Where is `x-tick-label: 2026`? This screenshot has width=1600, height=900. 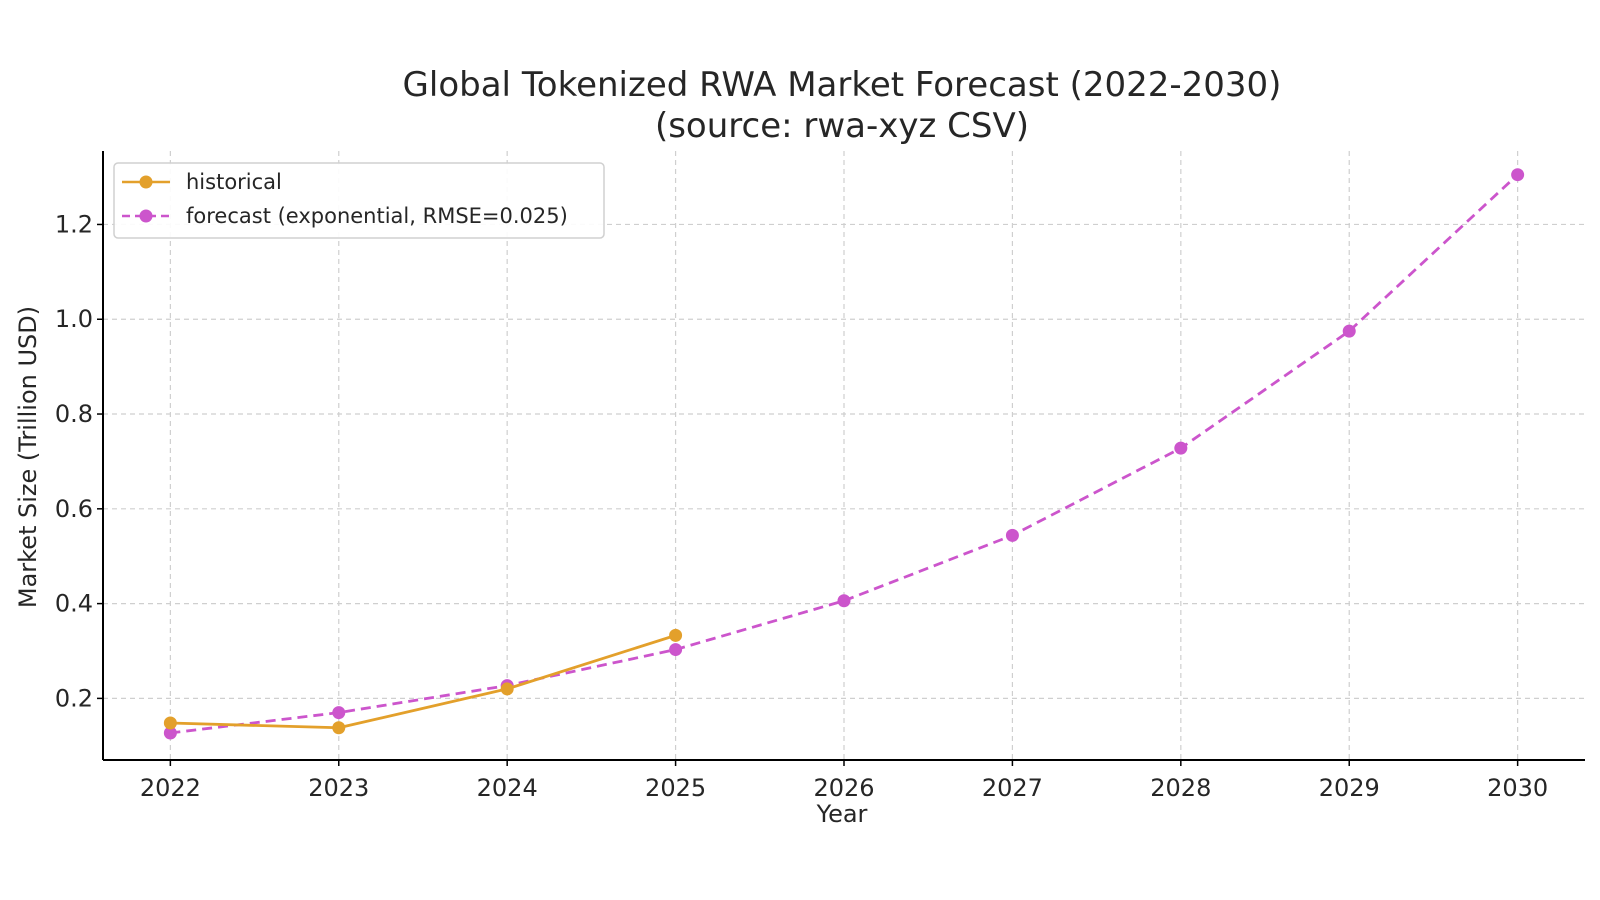 x-tick-label: 2026 is located at coordinates (843, 788).